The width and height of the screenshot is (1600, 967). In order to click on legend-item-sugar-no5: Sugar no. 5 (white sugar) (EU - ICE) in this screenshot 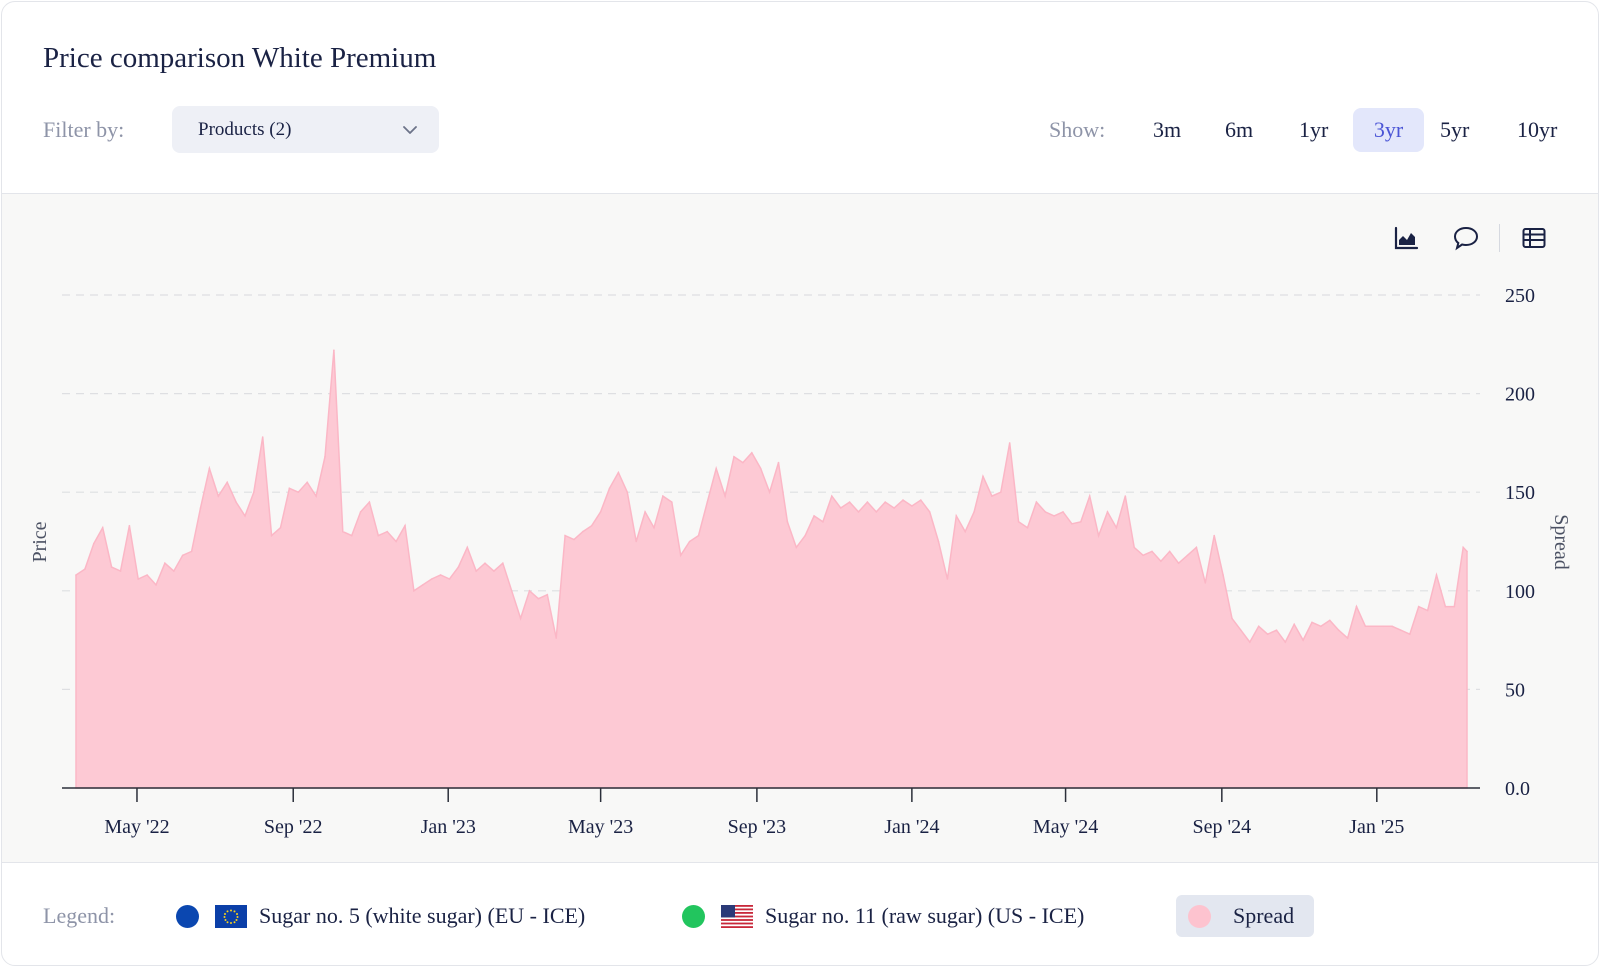, I will do `click(380, 916)`.